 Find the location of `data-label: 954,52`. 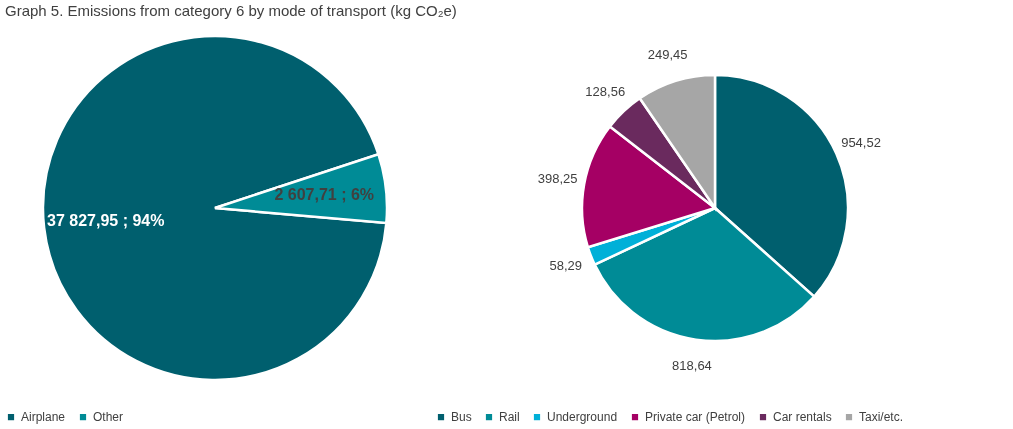

data-label: 954,52 is located at coordinates (861, 142).